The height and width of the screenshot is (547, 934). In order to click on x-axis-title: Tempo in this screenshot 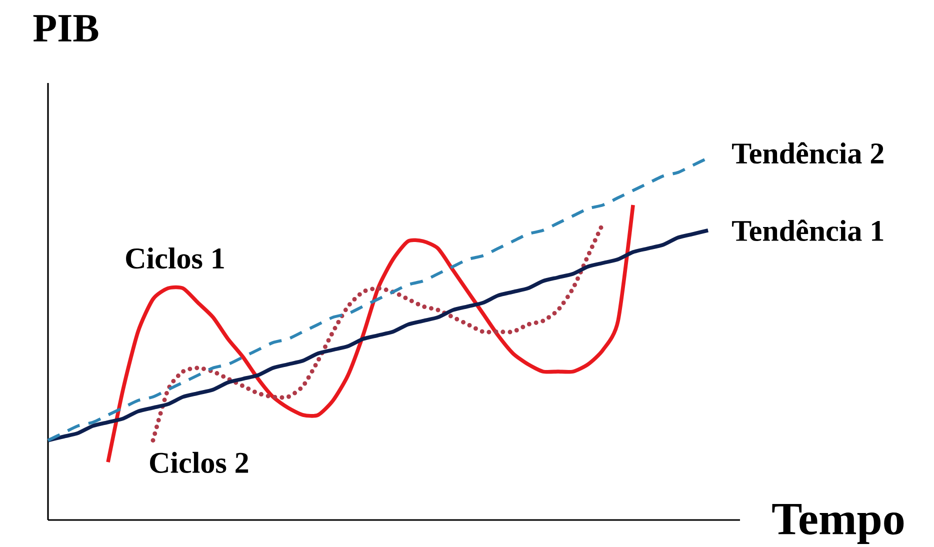, I will do `click(838, 524)`.